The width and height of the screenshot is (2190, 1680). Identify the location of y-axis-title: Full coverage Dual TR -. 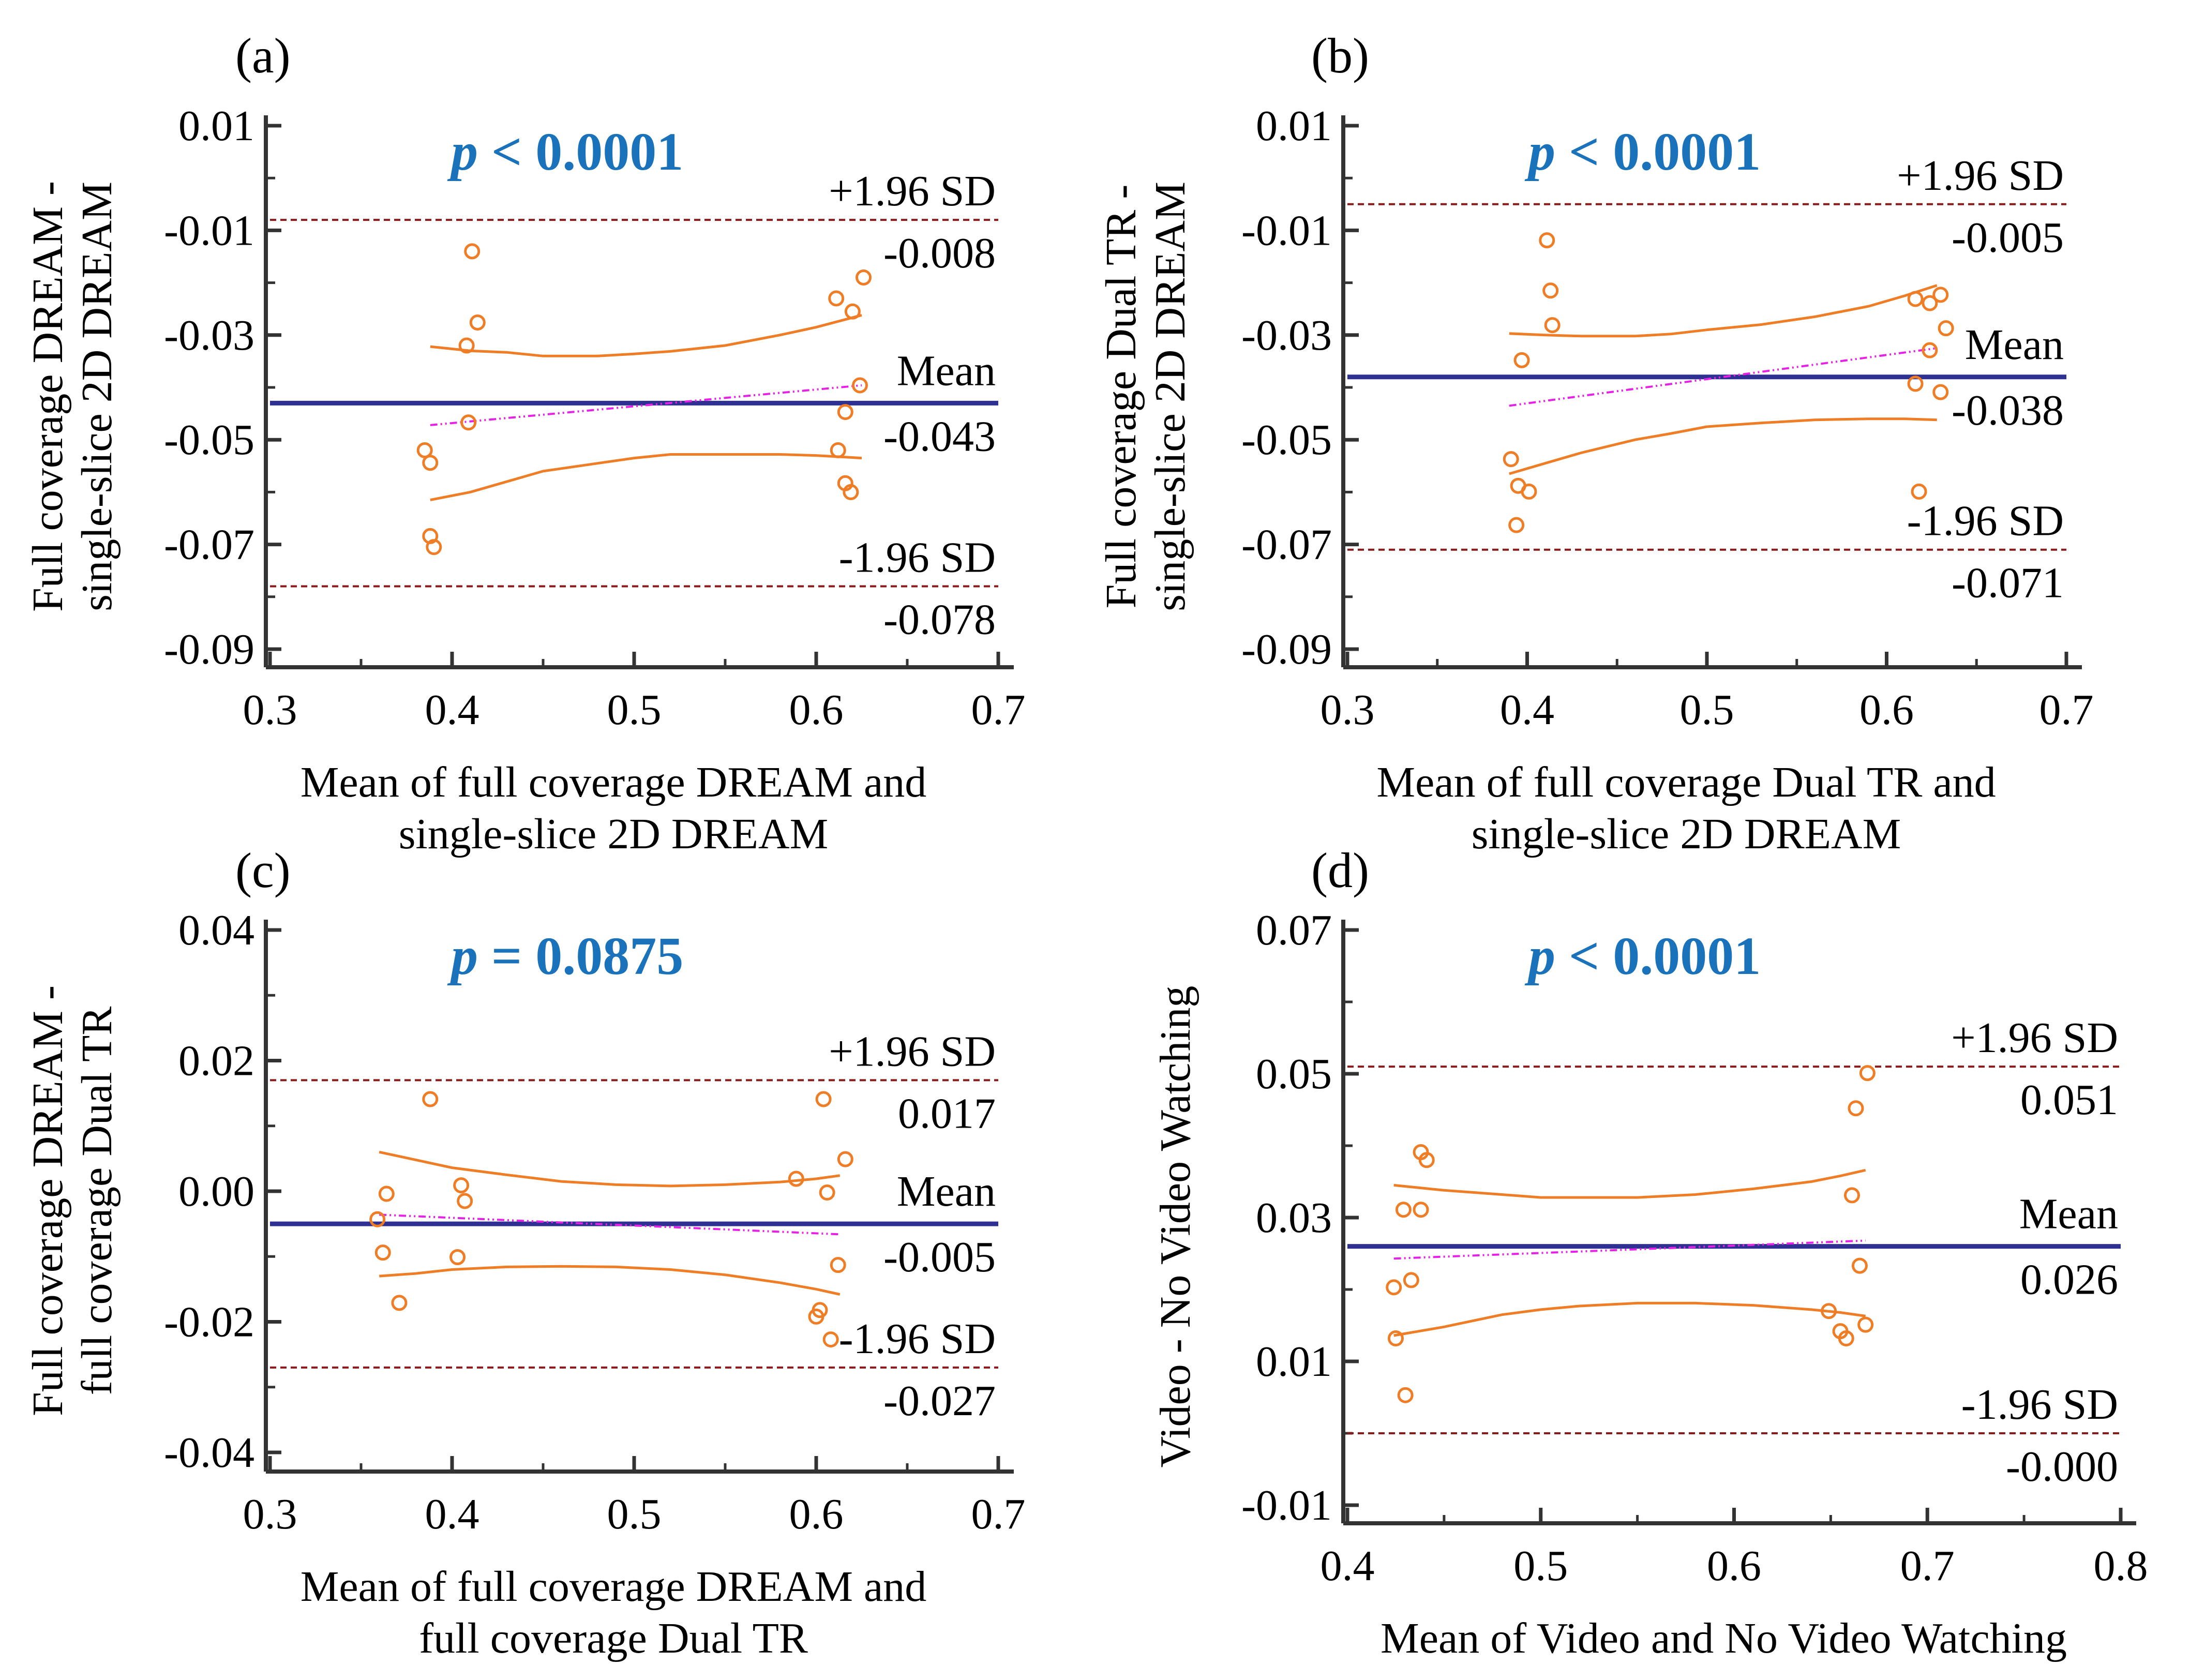
(1121, 397).